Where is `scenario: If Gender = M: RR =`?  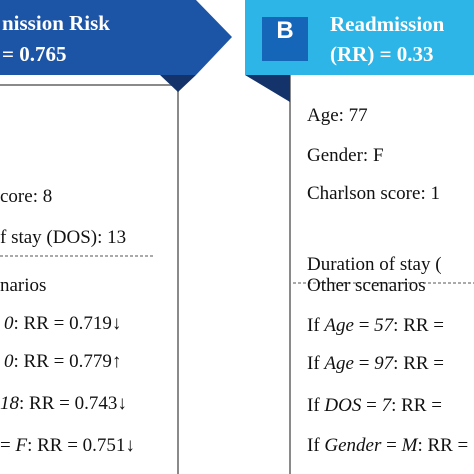
scenario: If Gender = M: RR = is located at coordinates (387, 445).